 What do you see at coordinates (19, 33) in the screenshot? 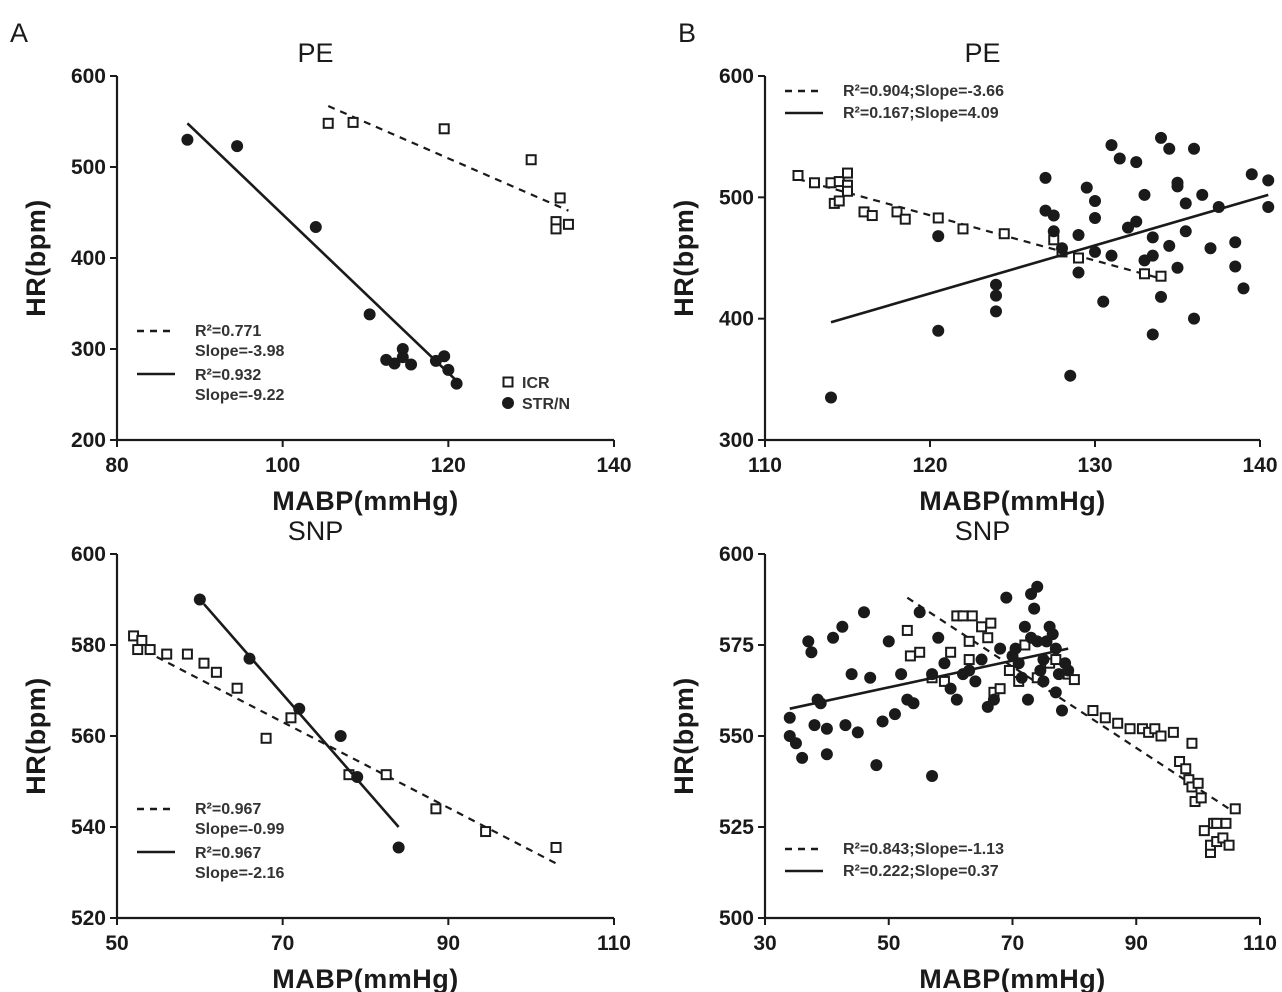
I see `panel-label-a: A` at bounding box center [19, 33].